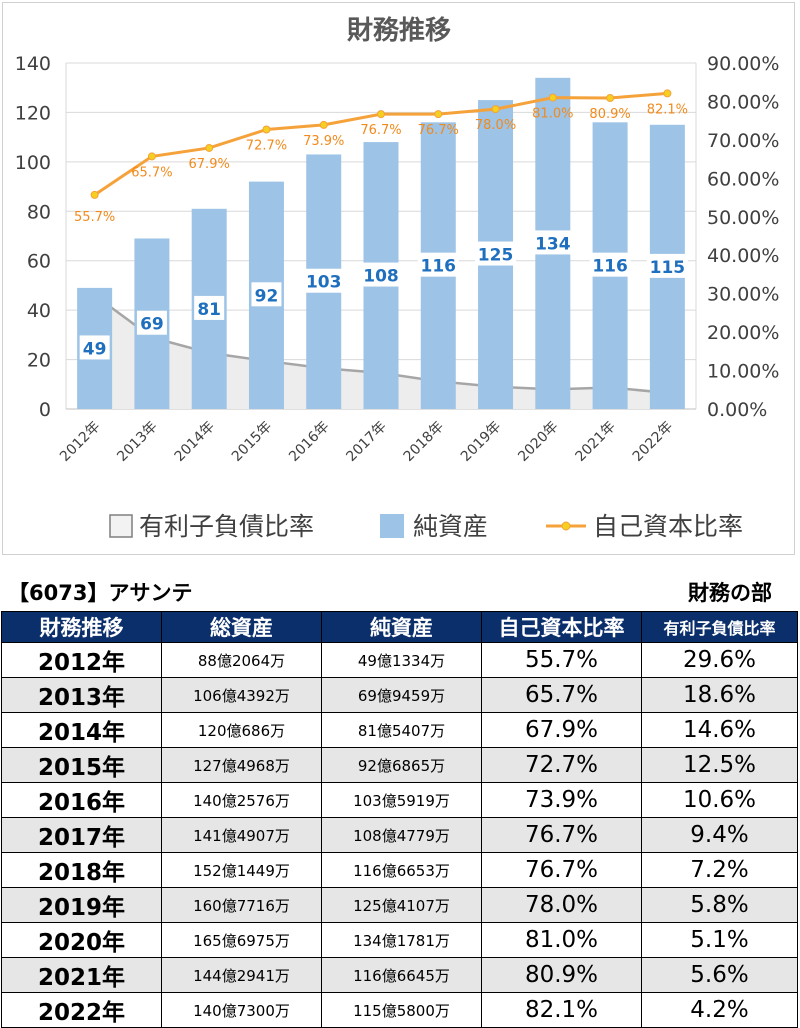 The image size is (800, 1028). What do you see at coordinates (81, 800) in the screenshot?
I see `cell-year: 2016年` at bounding box center [81, 800].